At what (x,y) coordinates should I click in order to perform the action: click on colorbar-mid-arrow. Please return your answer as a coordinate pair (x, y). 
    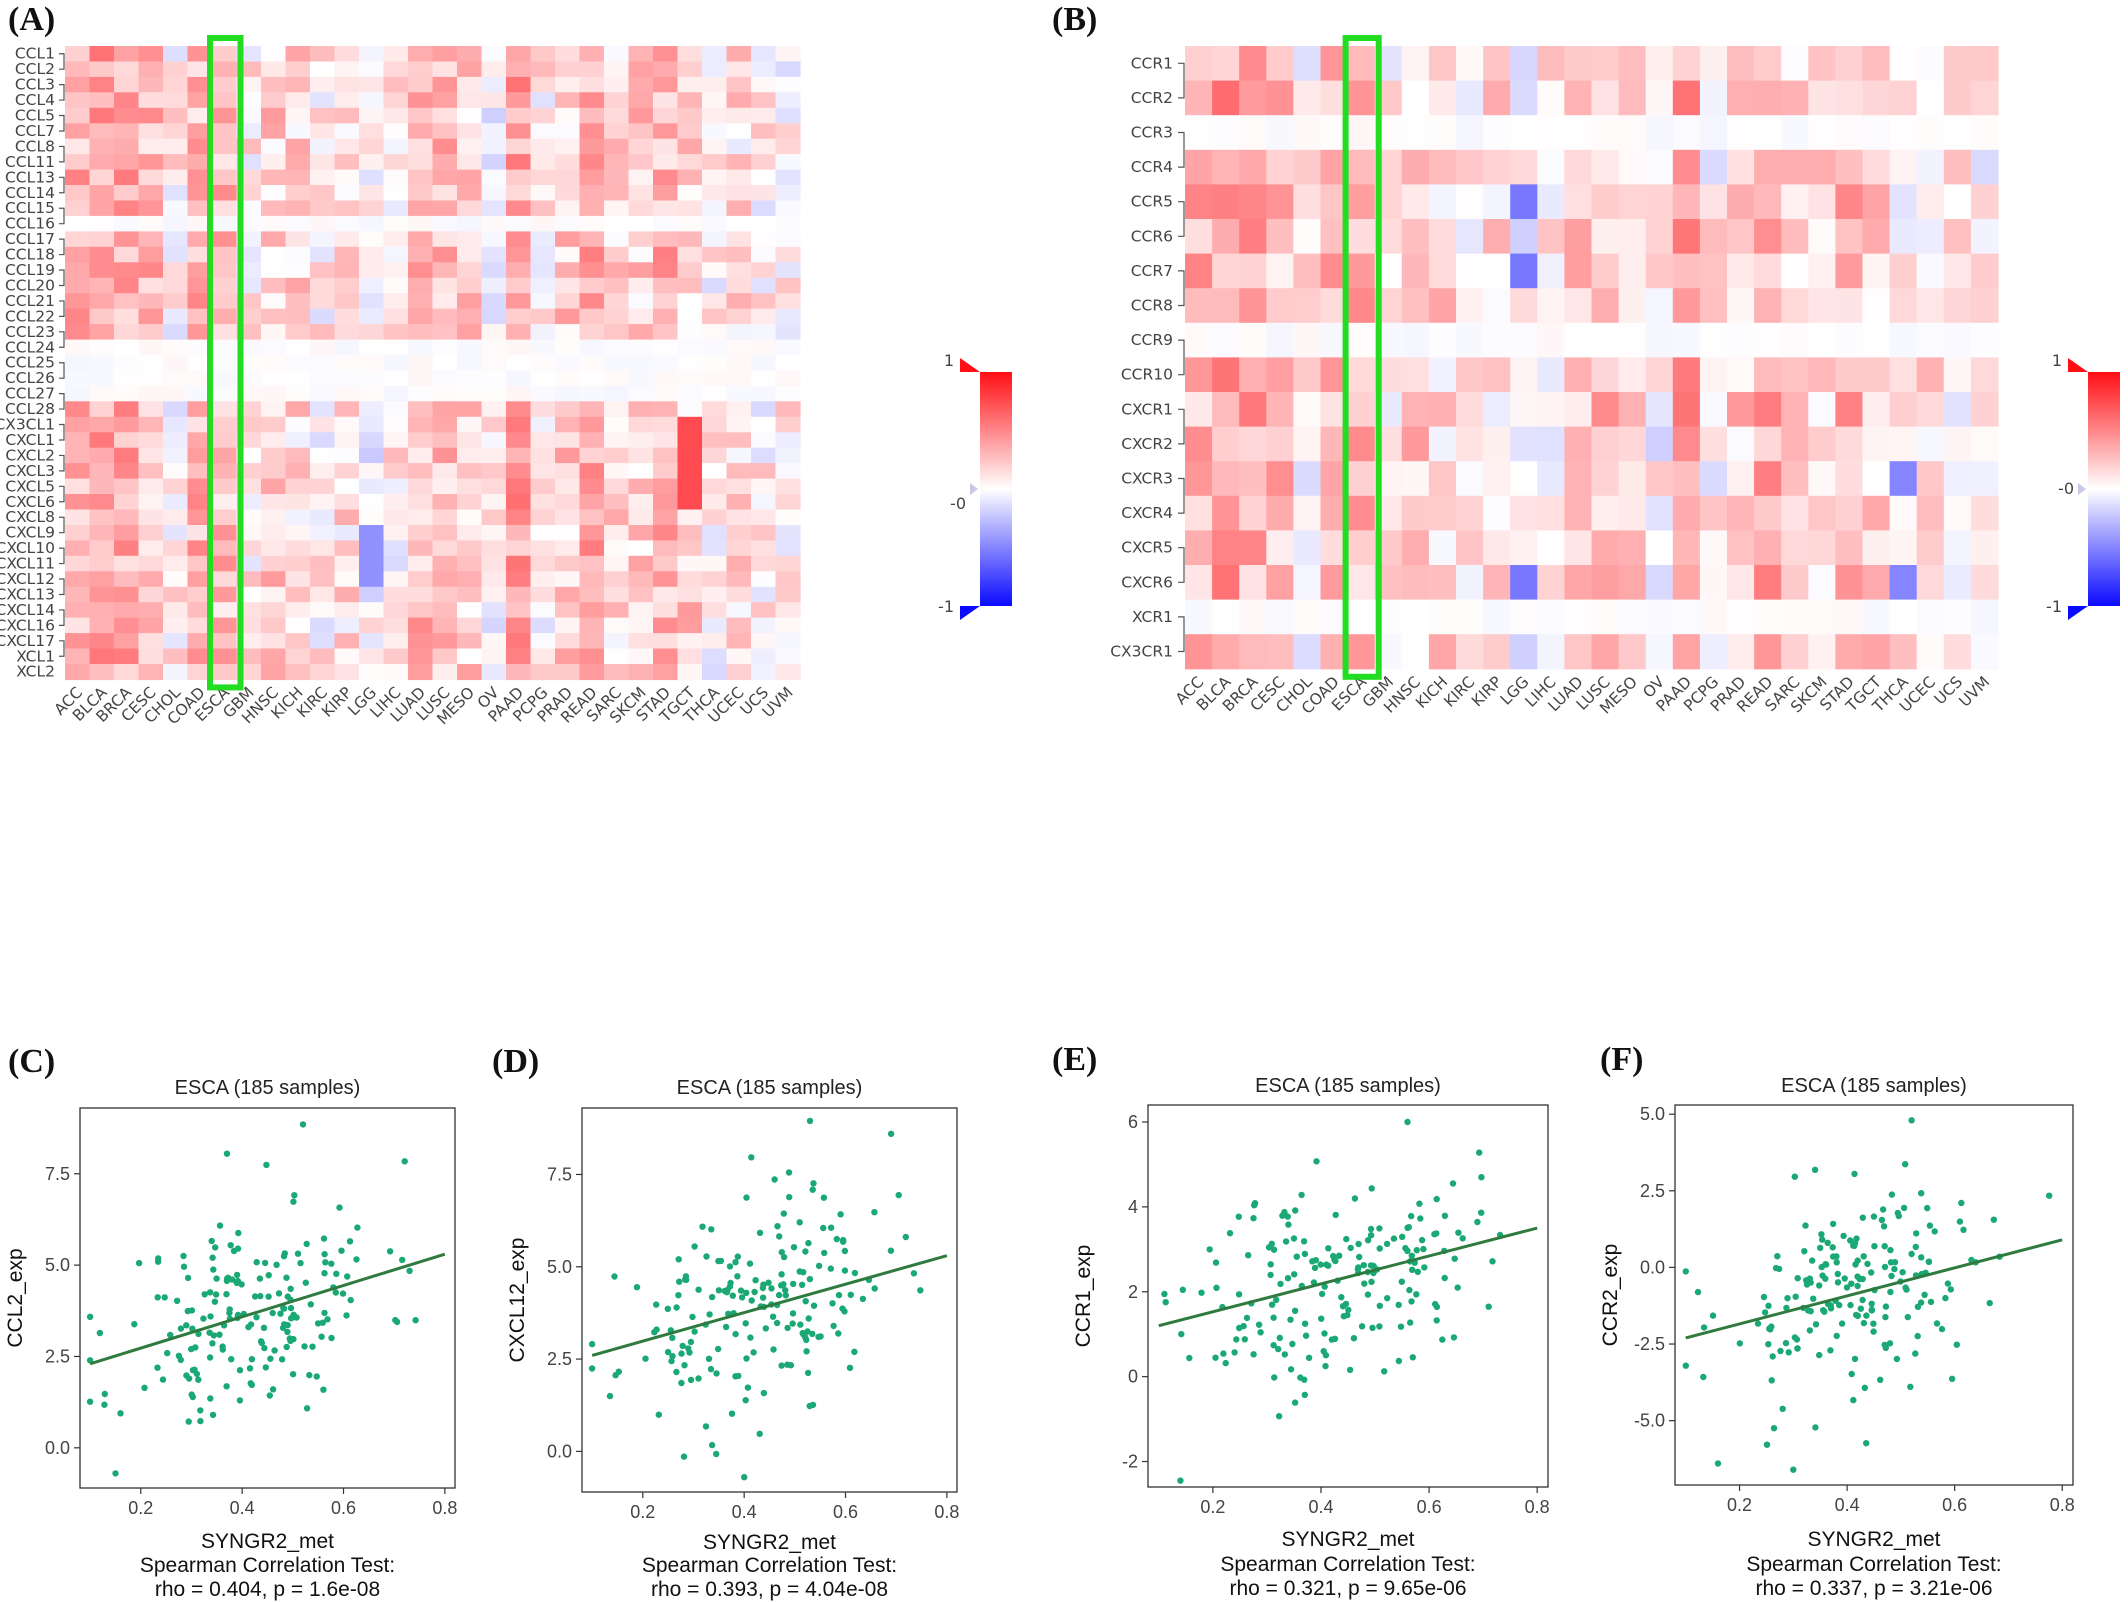
    Looking at the image, I should click on (974, 489).